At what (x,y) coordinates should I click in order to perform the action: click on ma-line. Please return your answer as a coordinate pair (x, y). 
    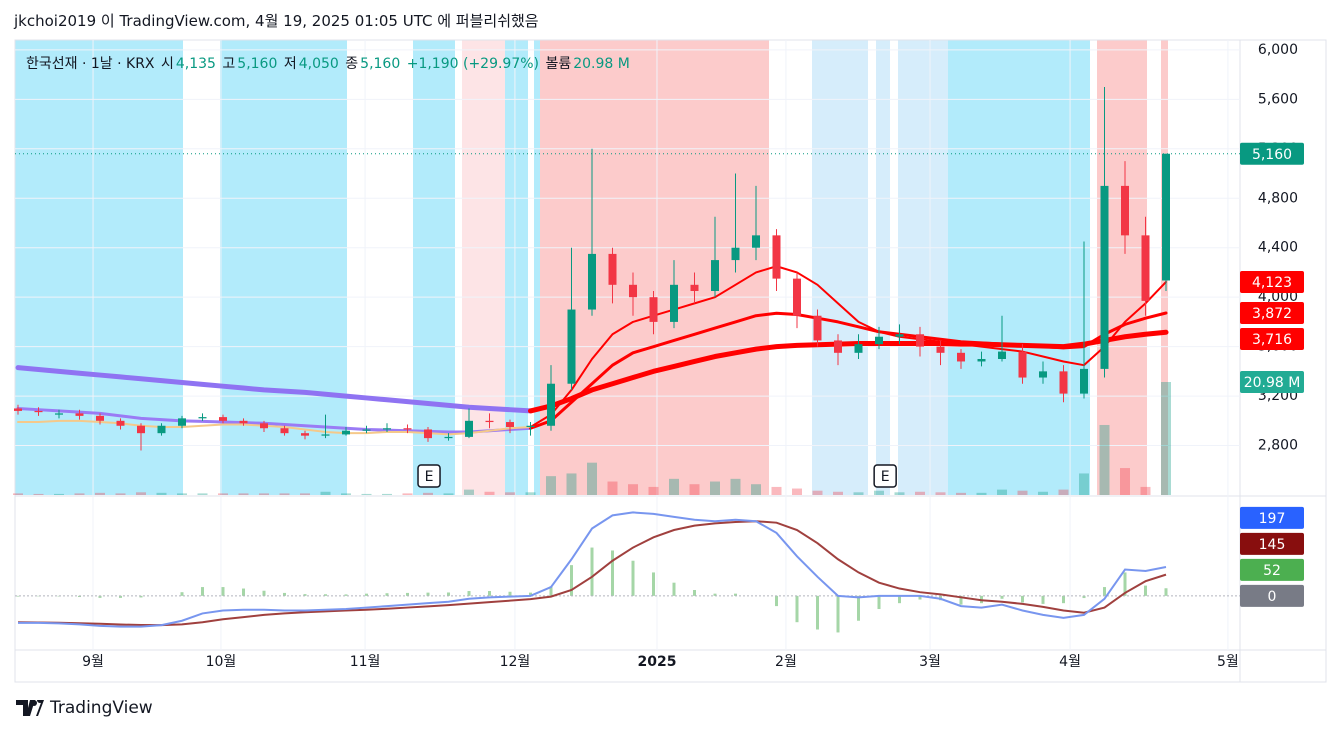
    Looking at the image, I should click on (274, 389).